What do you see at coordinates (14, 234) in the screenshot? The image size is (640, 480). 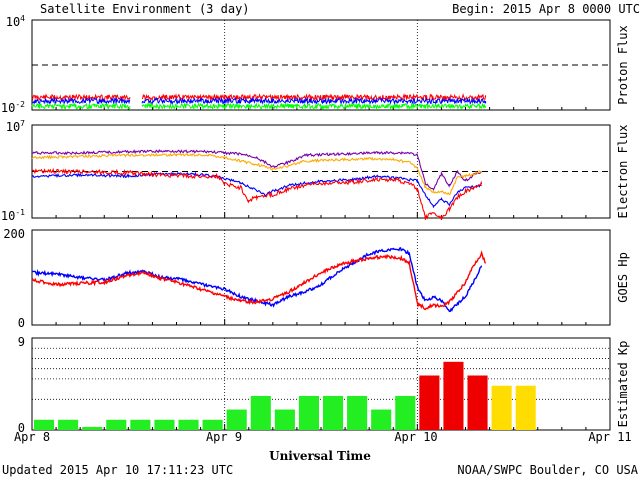 I see `y-tick-label: 200` at bounding box center [14, 234].